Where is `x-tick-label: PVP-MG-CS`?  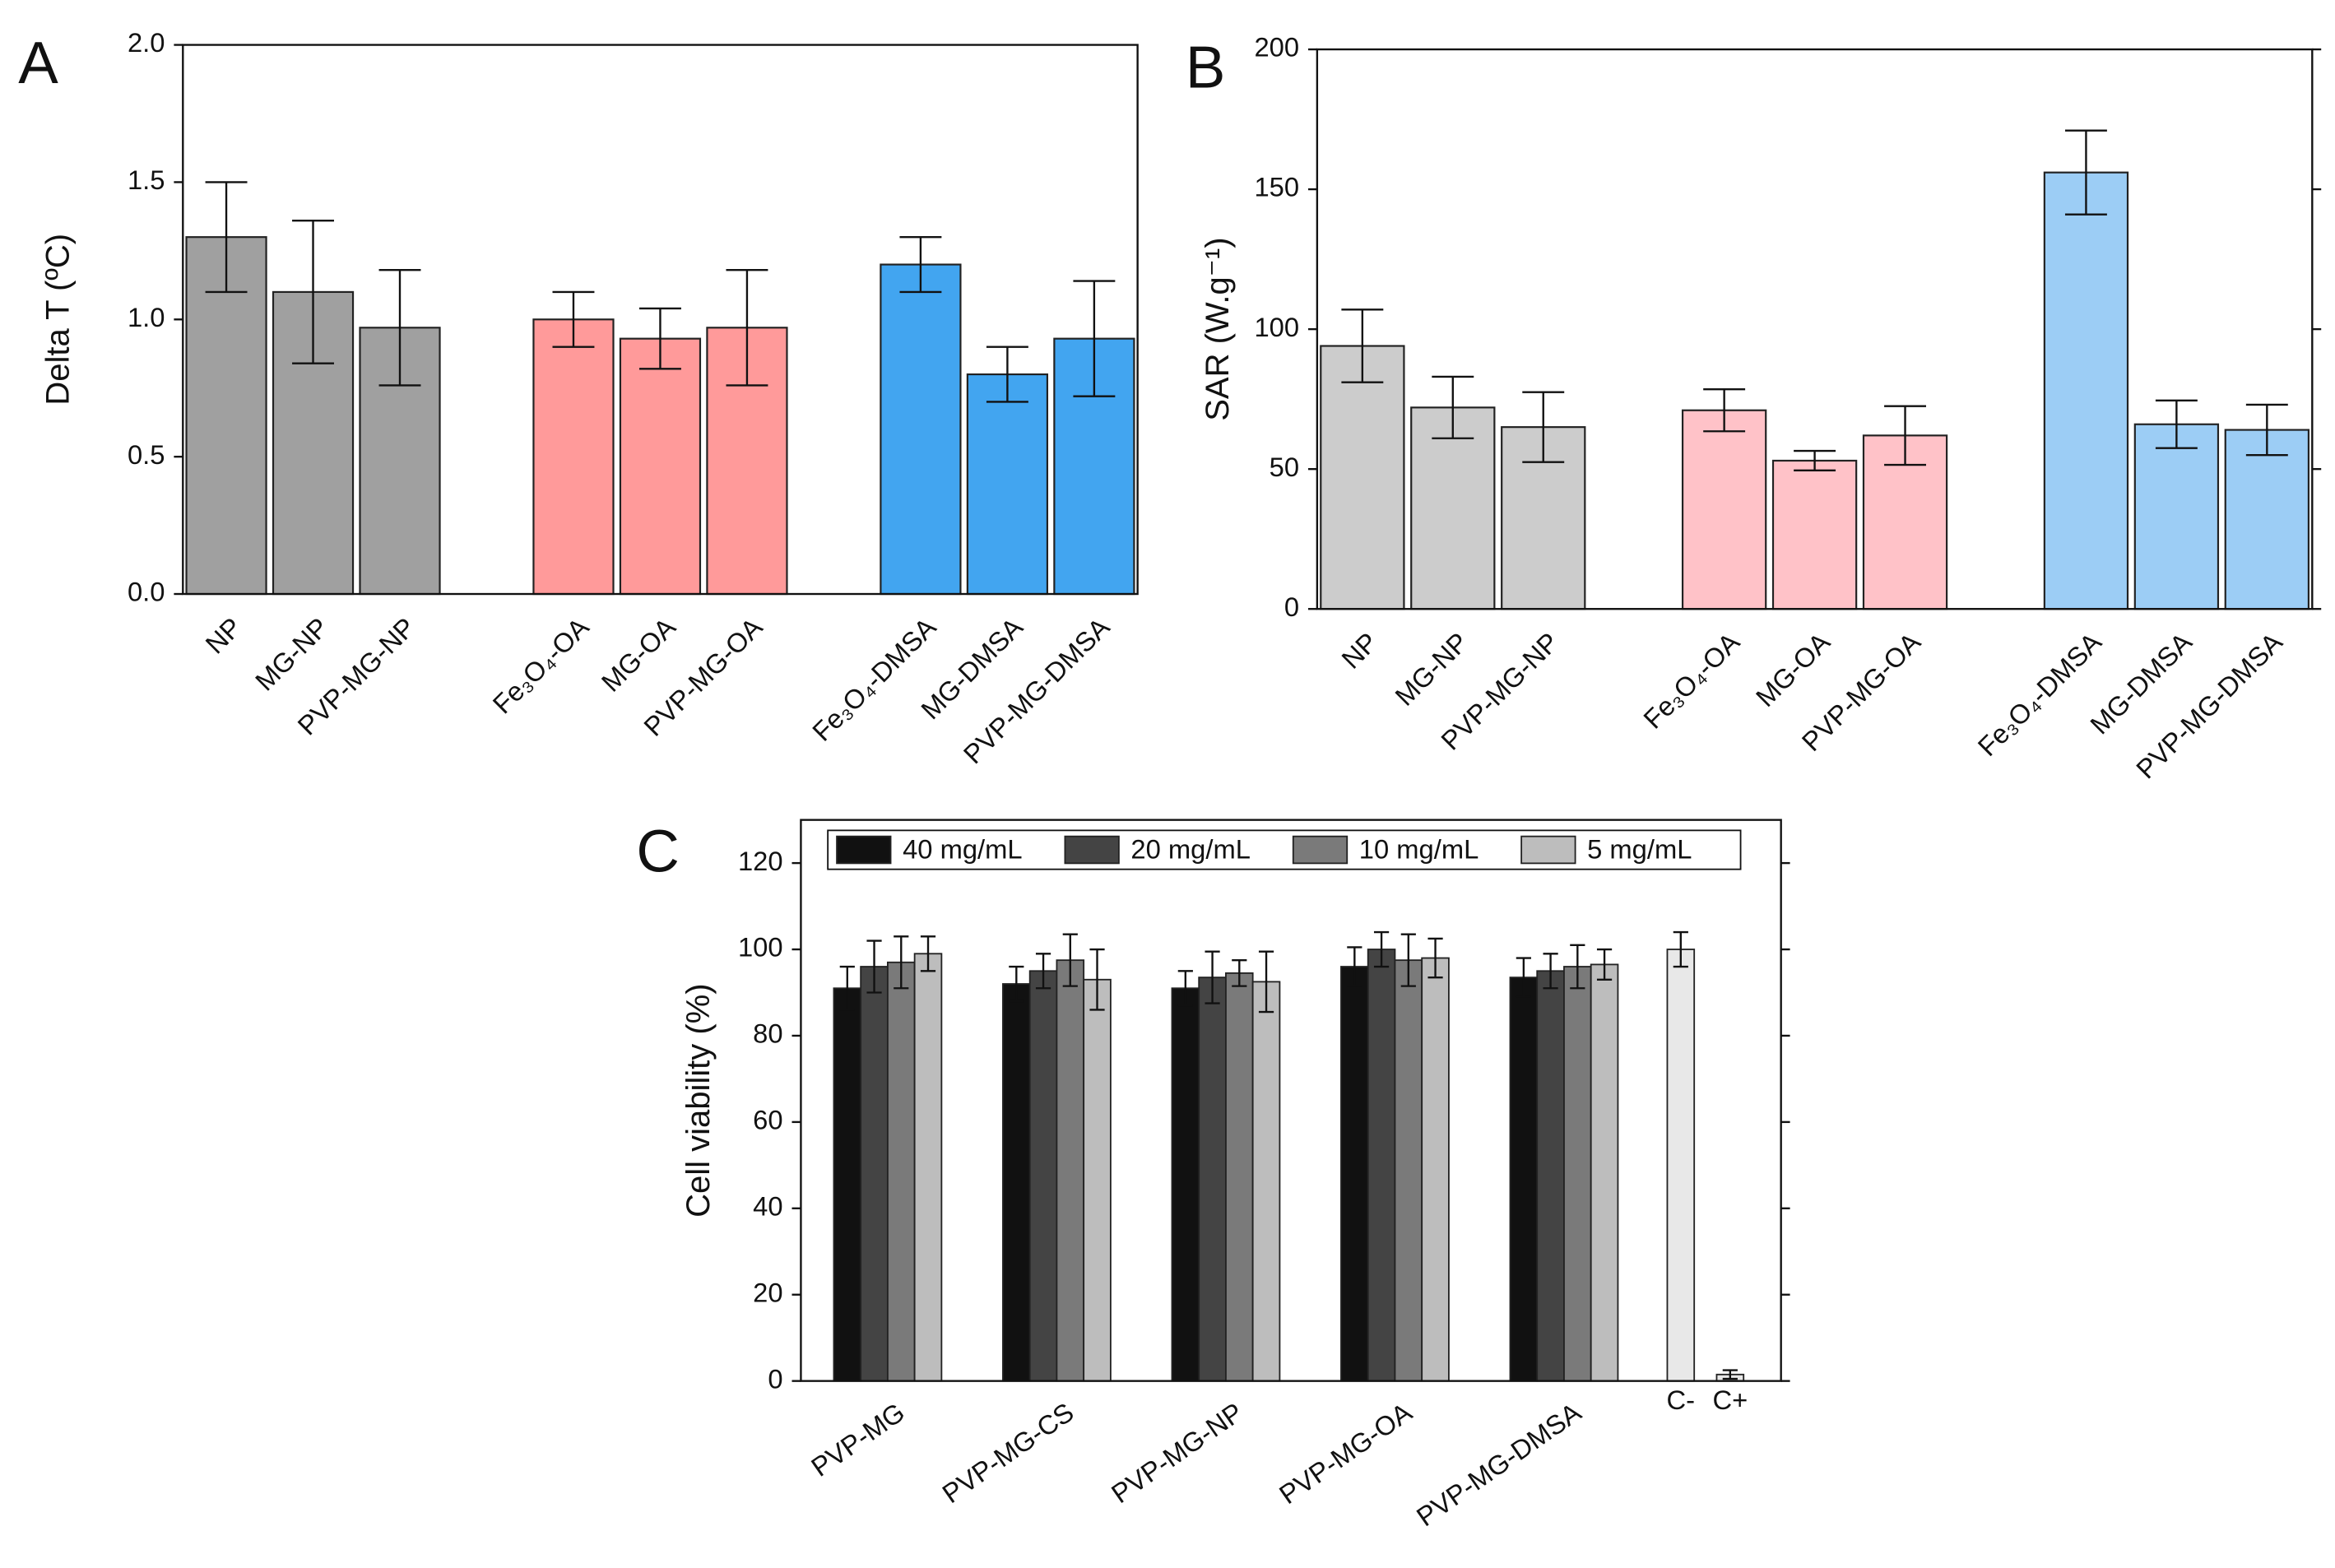
x-tick-label: PVP-MG-CS is located at coordinates (1008, 1453).